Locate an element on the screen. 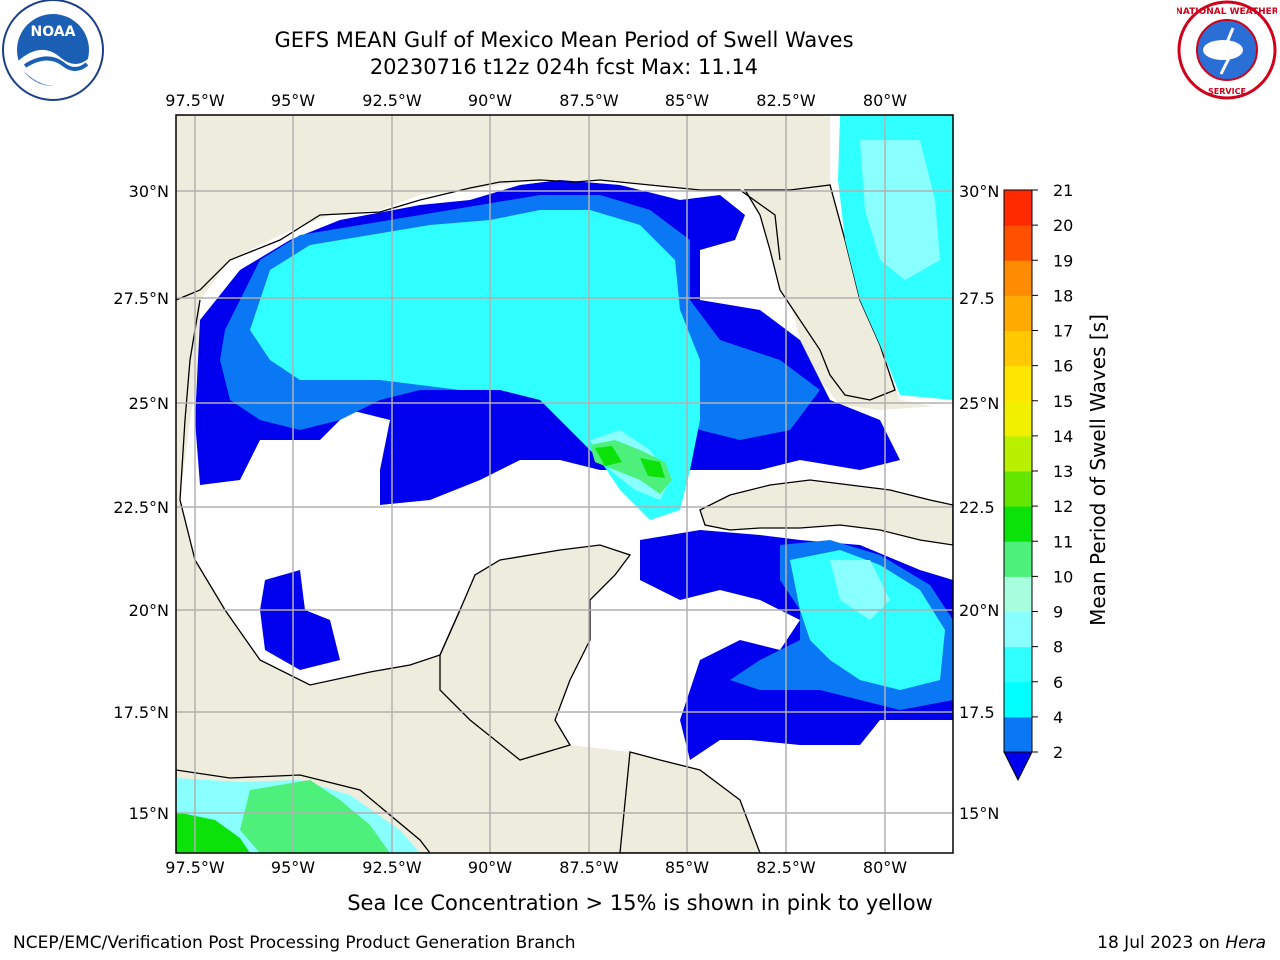 This screenshot has width=1280, height=960. colorbar-tick-label: 13 is located at coordinates (1063, 471).